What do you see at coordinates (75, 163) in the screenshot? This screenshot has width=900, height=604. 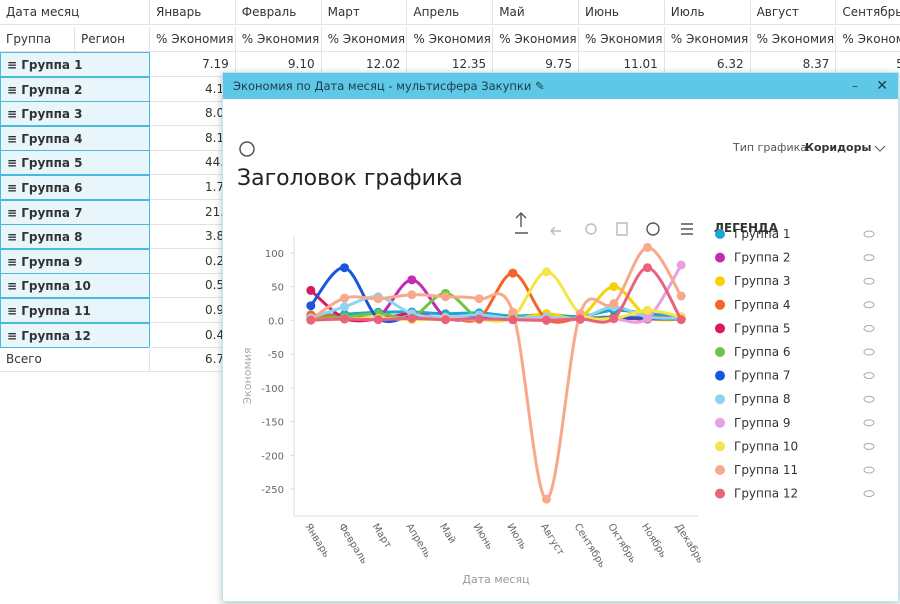 I see `row-label: ≡ Группа 5` at bounding box center [75, 163].